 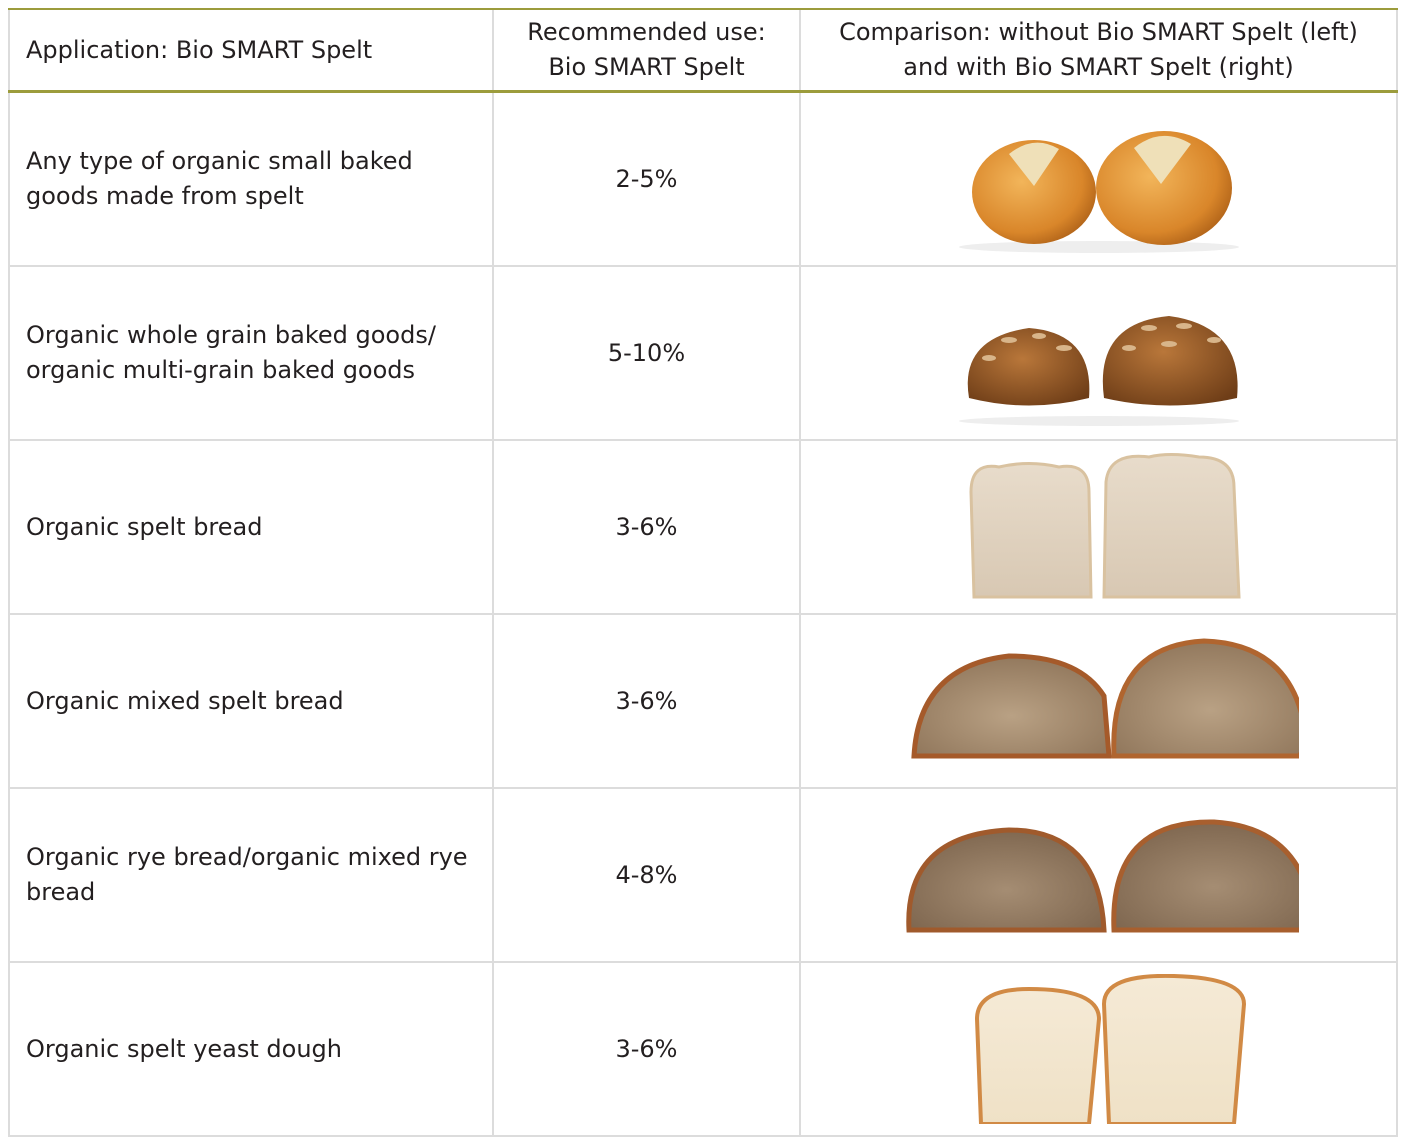 I want to click on header-text: Recommended use:, so click(x=646, y=32).